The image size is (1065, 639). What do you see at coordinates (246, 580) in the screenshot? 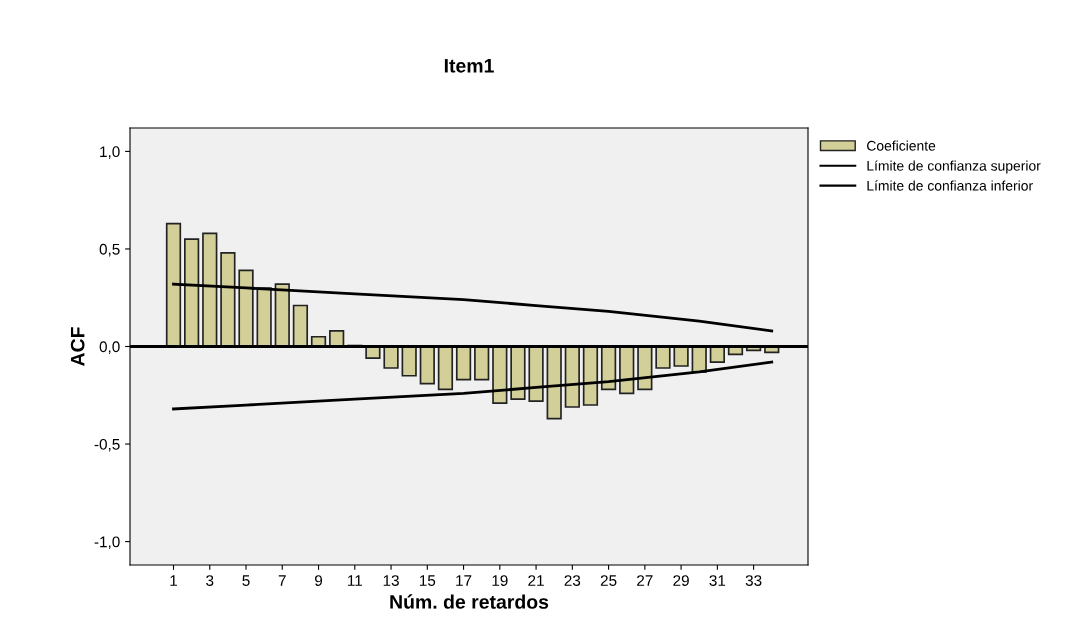
I see `x-tick-label: 5` at bounding box center [246, 580].